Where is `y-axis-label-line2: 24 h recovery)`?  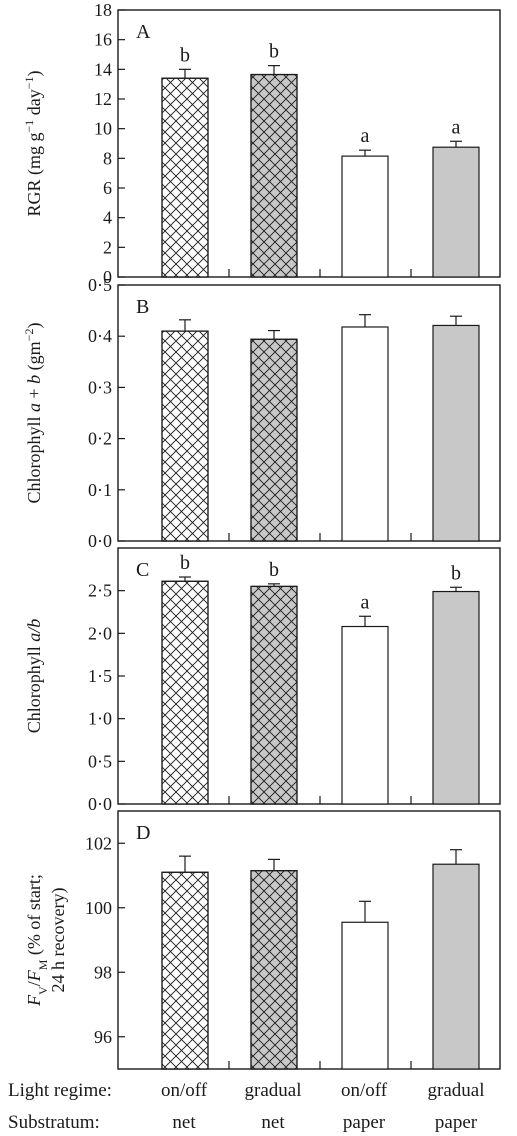 y-axis-label-line2: 24 h recovery) is located at coordinates (58, 940).